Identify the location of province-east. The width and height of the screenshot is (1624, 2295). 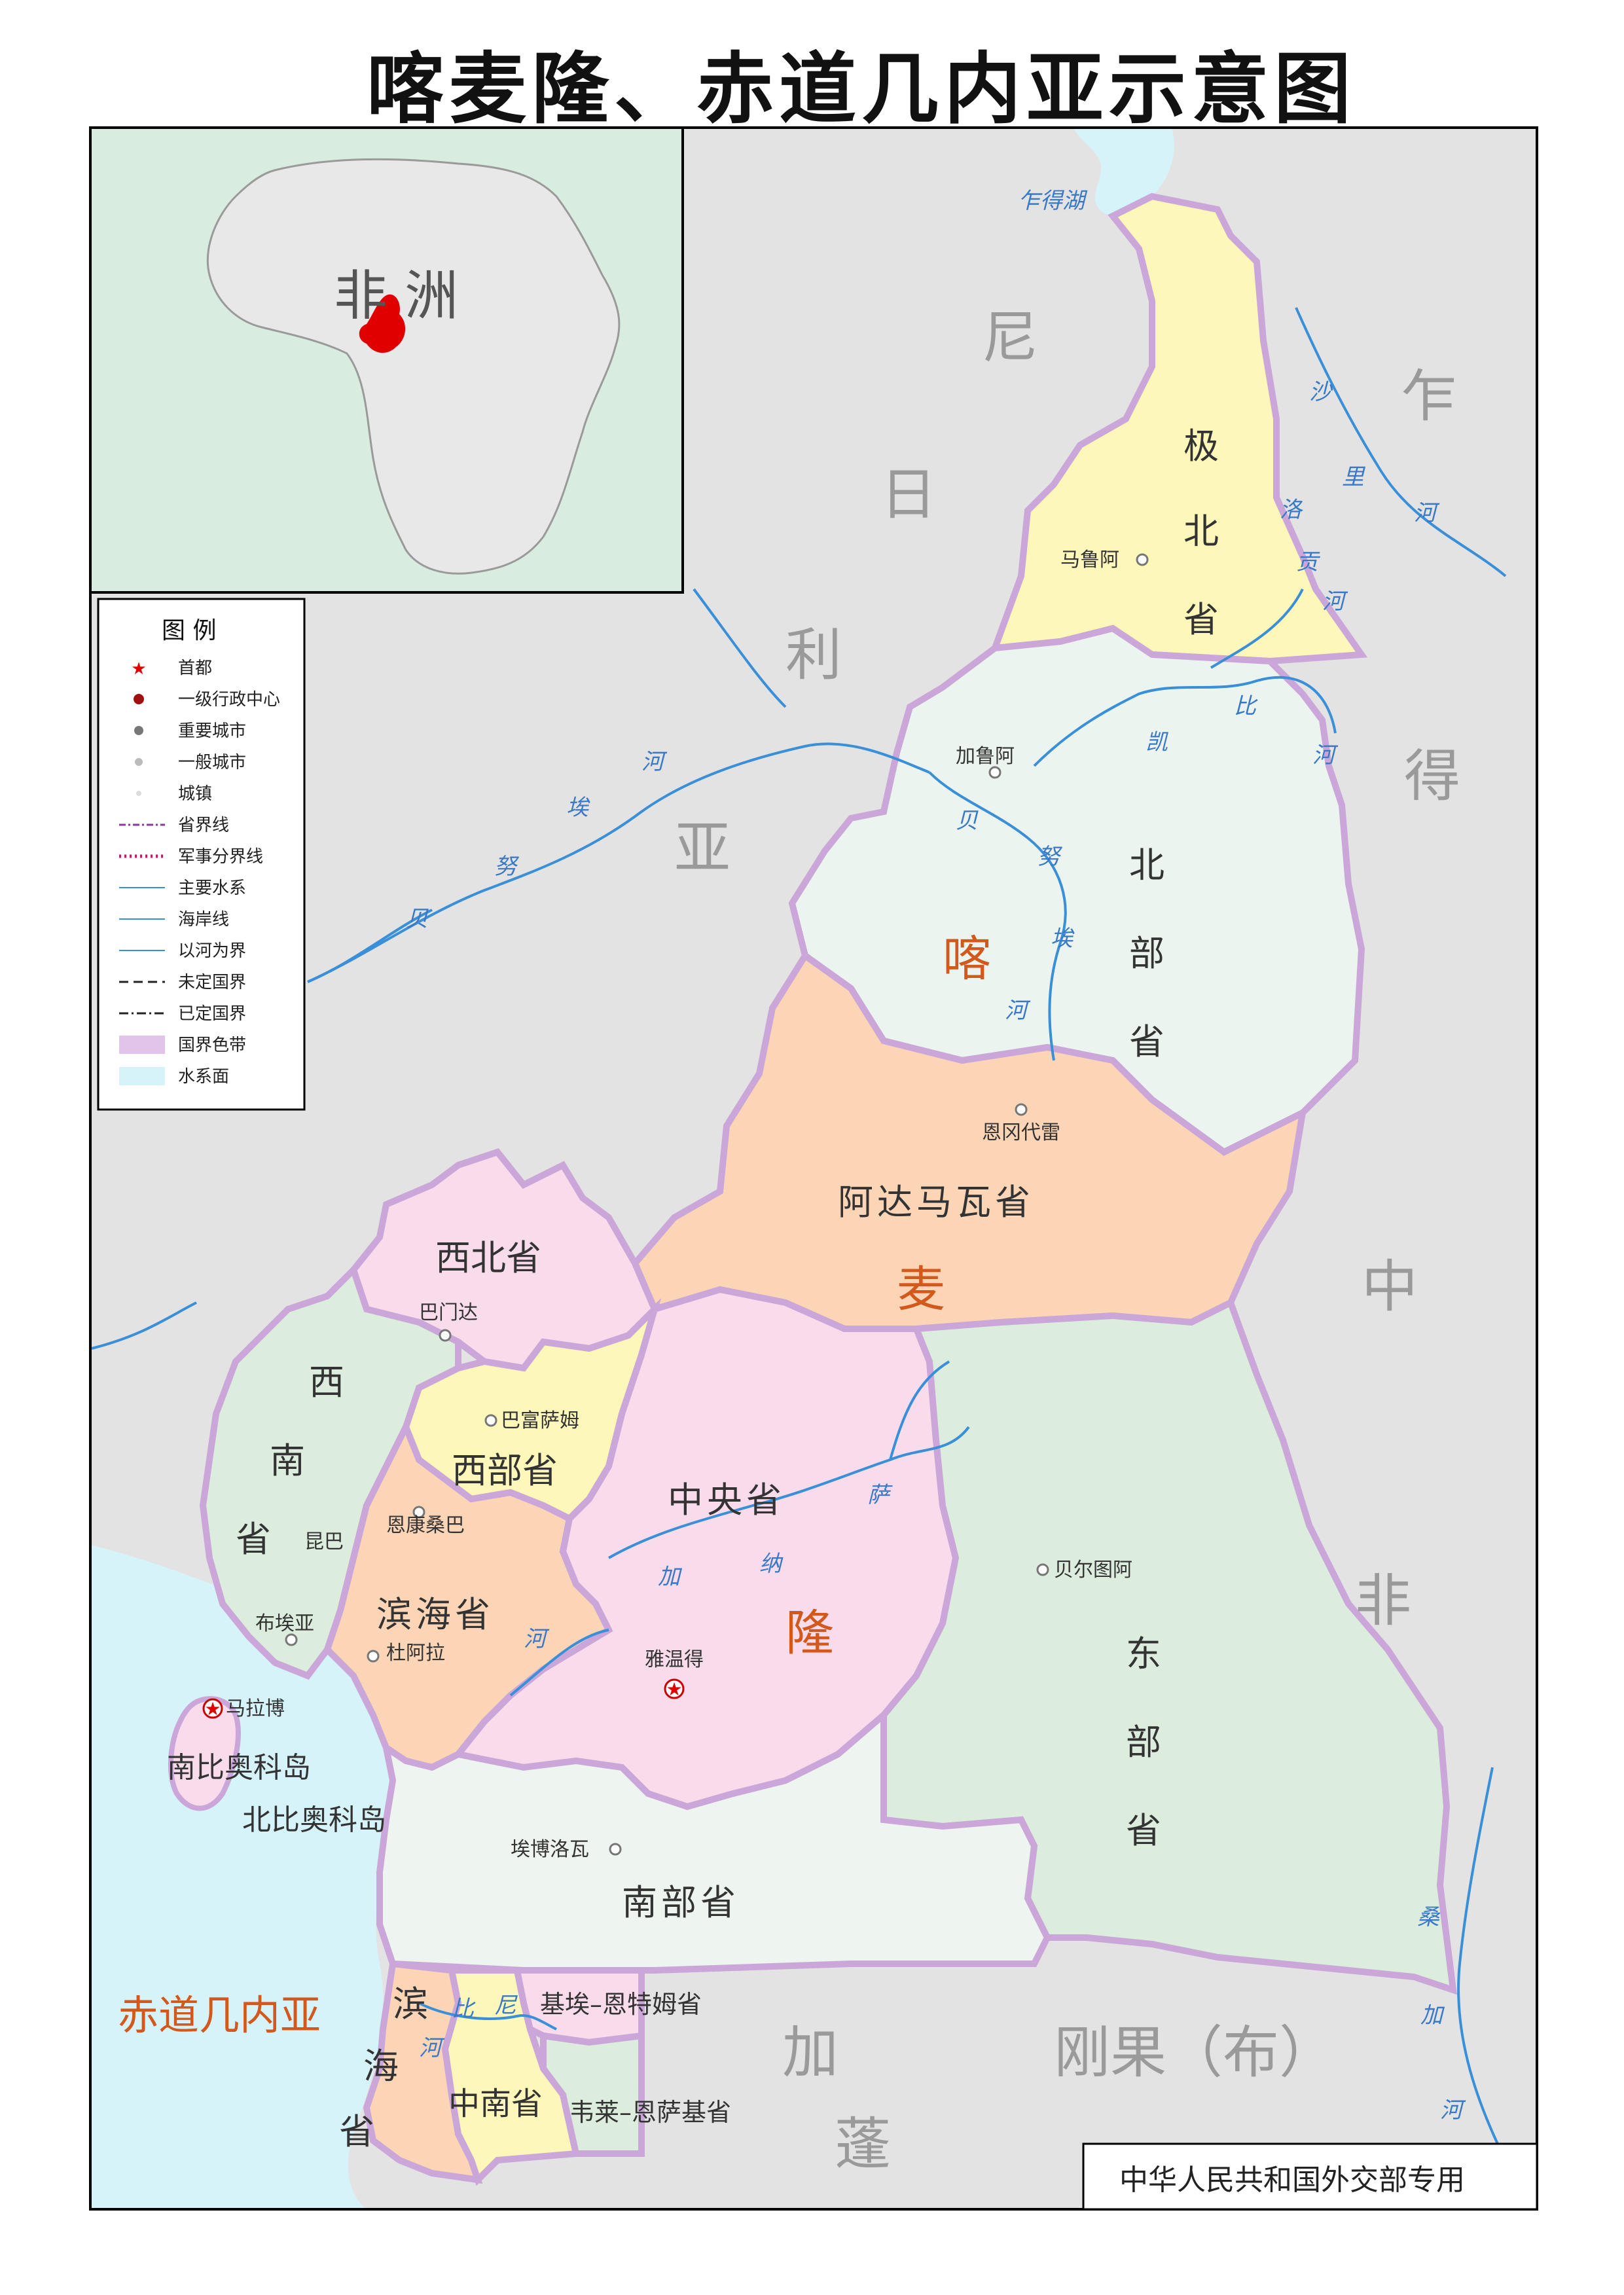
(1168, 1646).